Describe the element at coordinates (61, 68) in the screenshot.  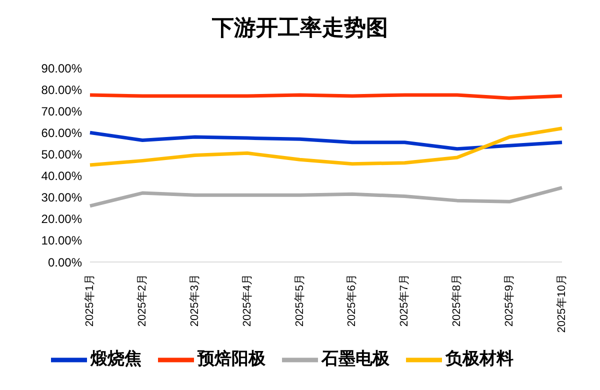
I see `y-tick-label: 90.00%` at that location.